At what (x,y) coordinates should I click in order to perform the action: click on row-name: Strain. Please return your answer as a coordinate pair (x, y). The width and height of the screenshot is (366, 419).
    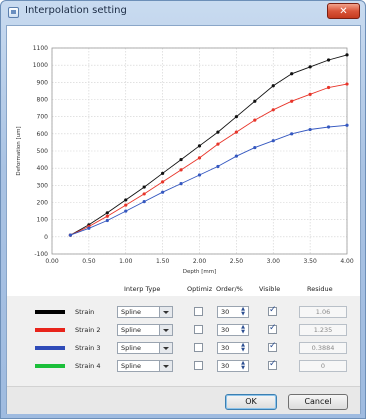
    Looking at the image, I should click on (85, 312).